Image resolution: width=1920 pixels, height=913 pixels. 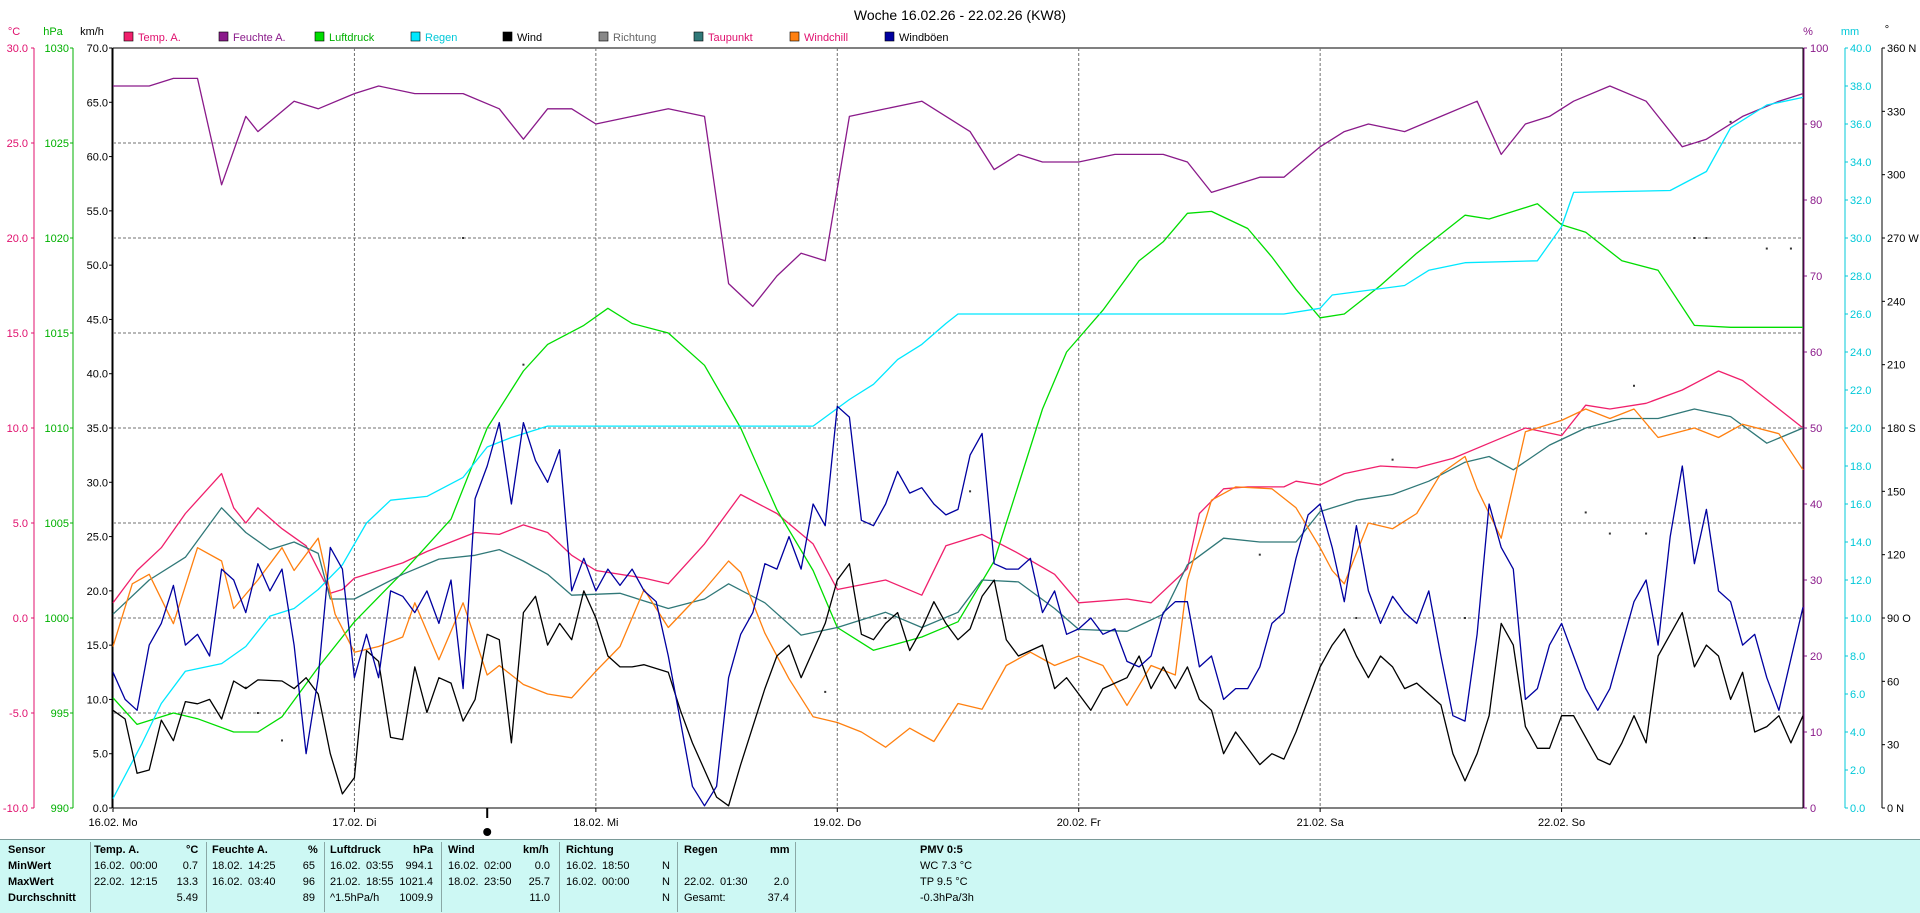 What do you see at coordinates (1896, 556) in the screenshot?
I see `dir-axis-tick-label: 120` at bounding box center [1896, 556].